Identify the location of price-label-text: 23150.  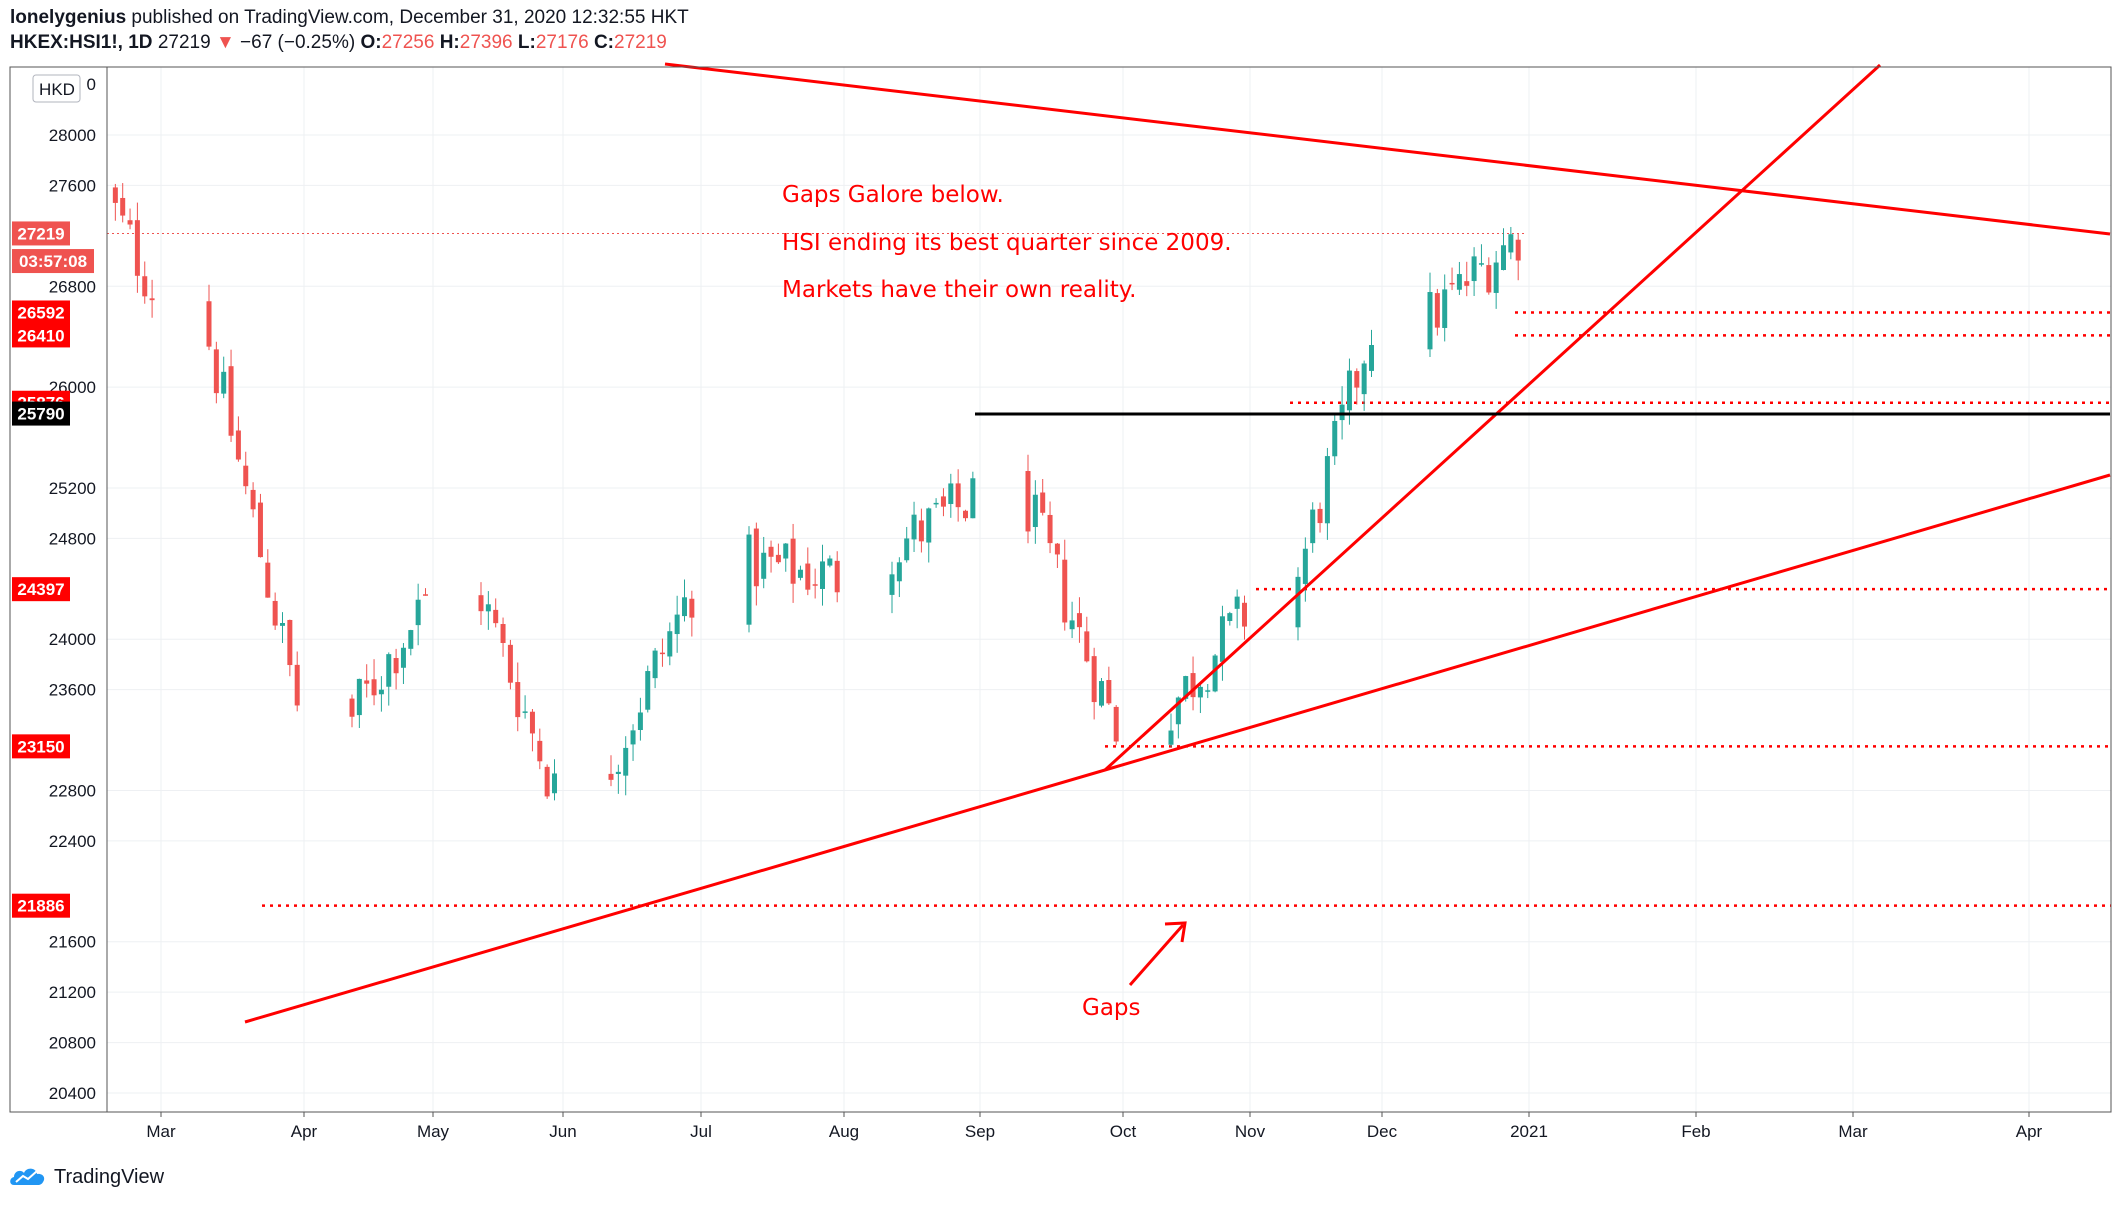
(40, 746).